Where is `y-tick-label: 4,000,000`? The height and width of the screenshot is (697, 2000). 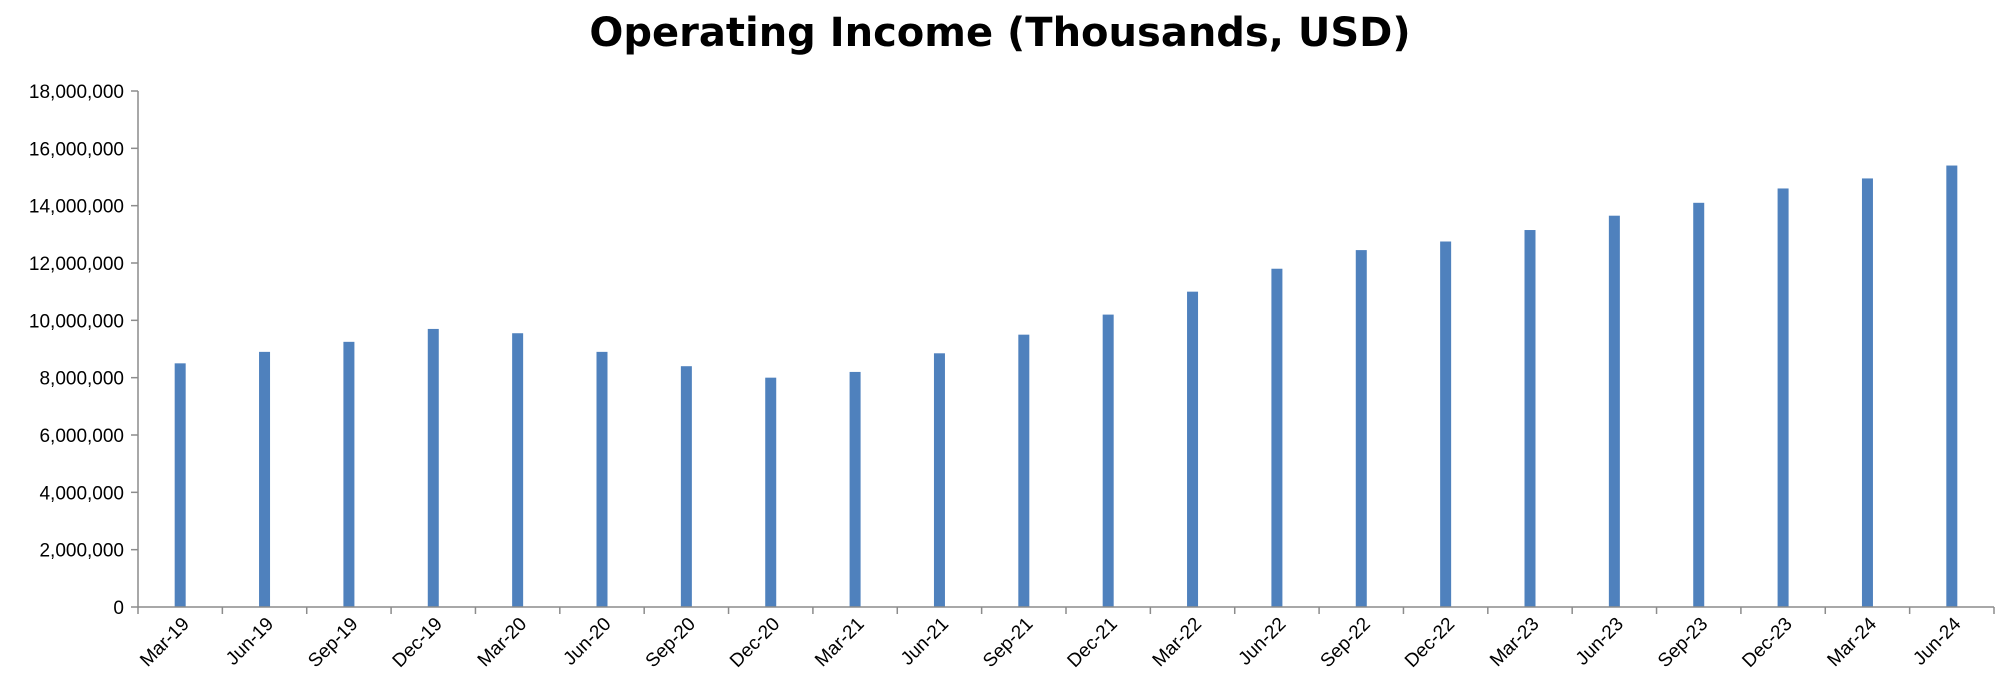 y-tick-label: 4,000,000 is located at coordinates (81, 493).